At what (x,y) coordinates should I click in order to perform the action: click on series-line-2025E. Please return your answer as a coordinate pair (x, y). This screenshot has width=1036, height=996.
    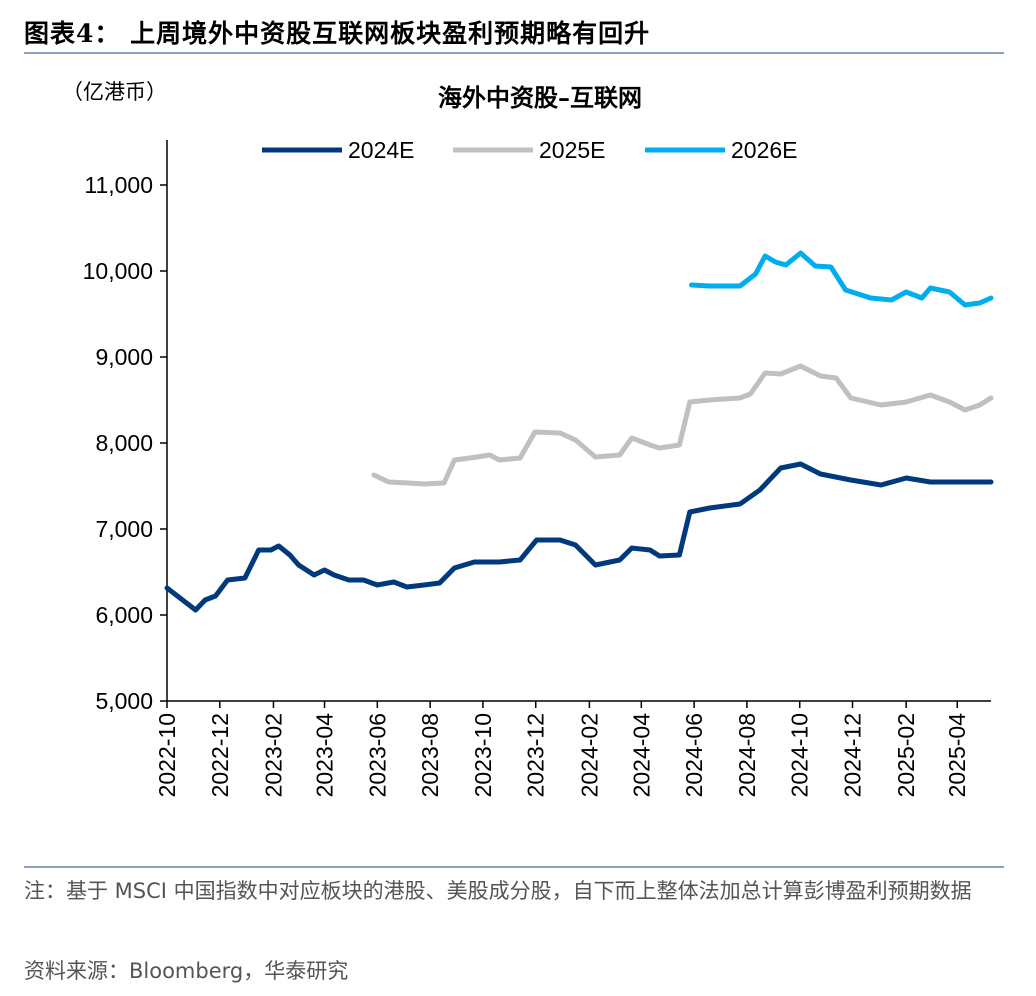
    Looking at the image, I should click on (682, 425).